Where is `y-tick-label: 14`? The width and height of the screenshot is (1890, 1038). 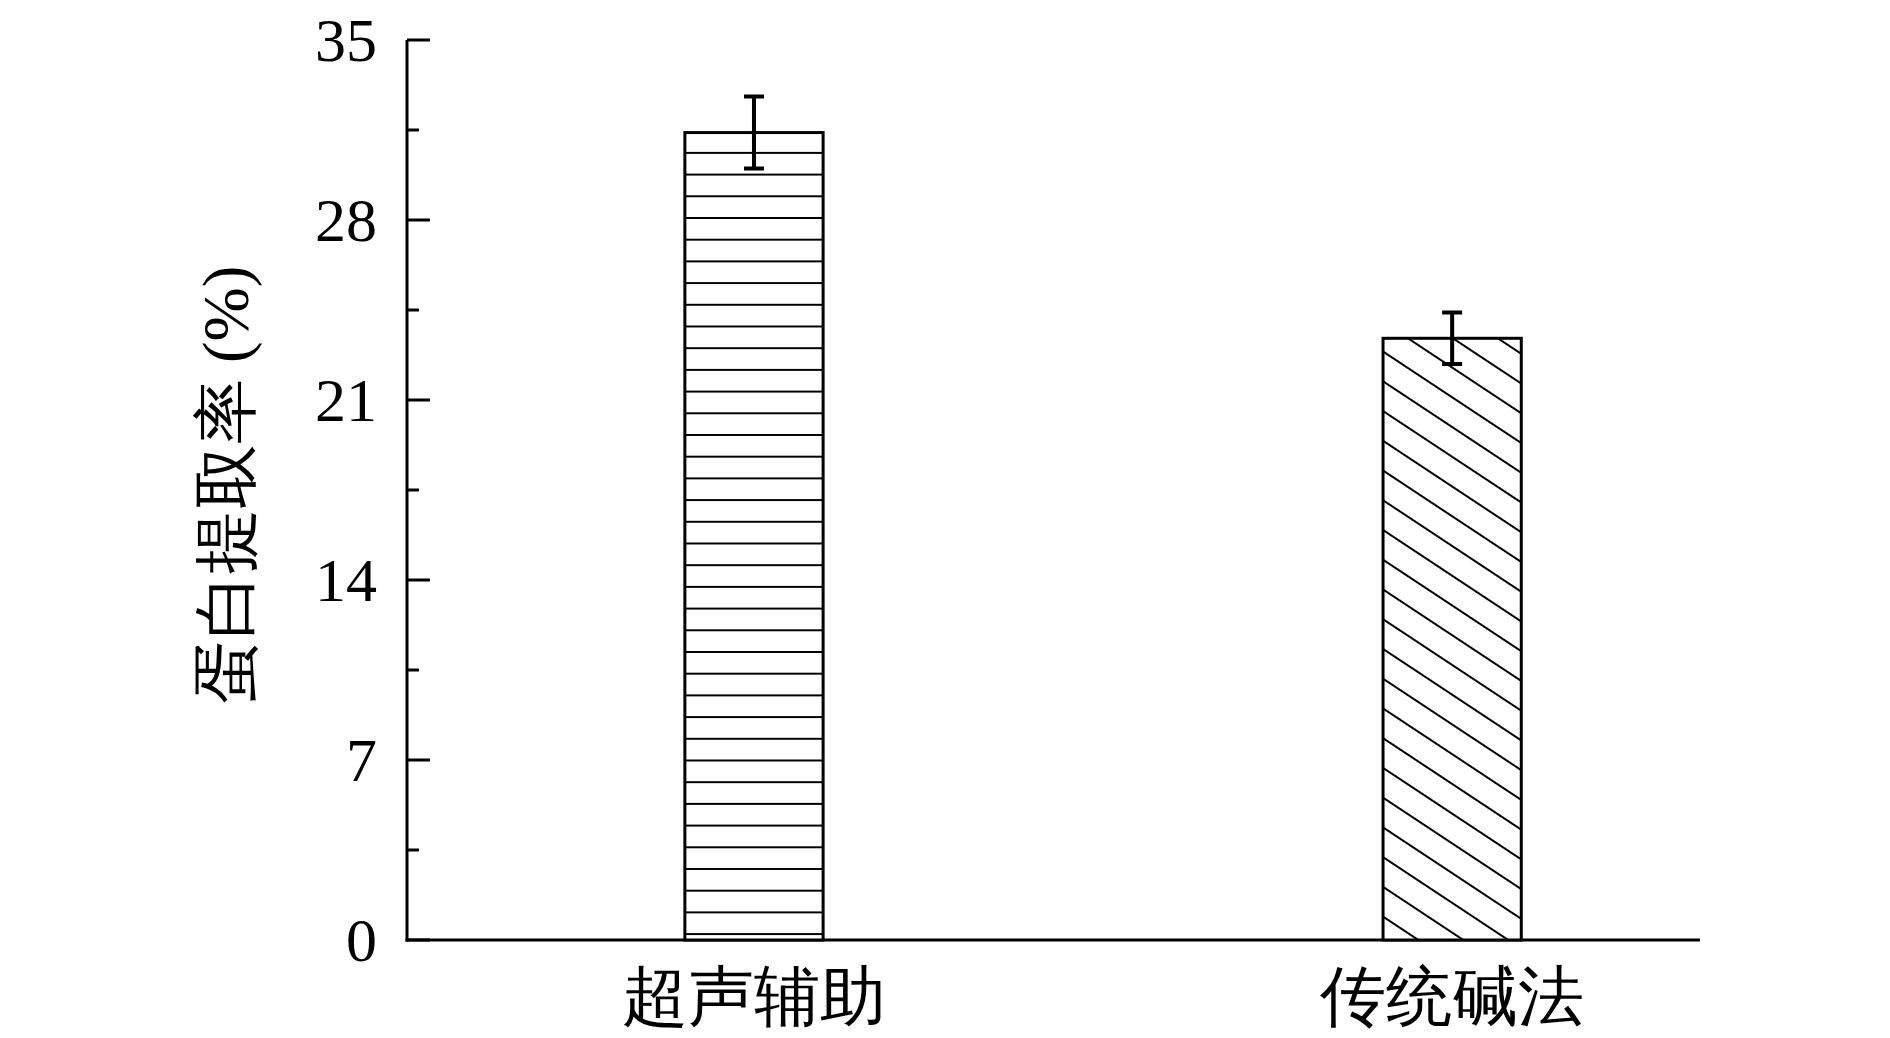
y-tick-label: 14 is located at coordinates (346, 580).